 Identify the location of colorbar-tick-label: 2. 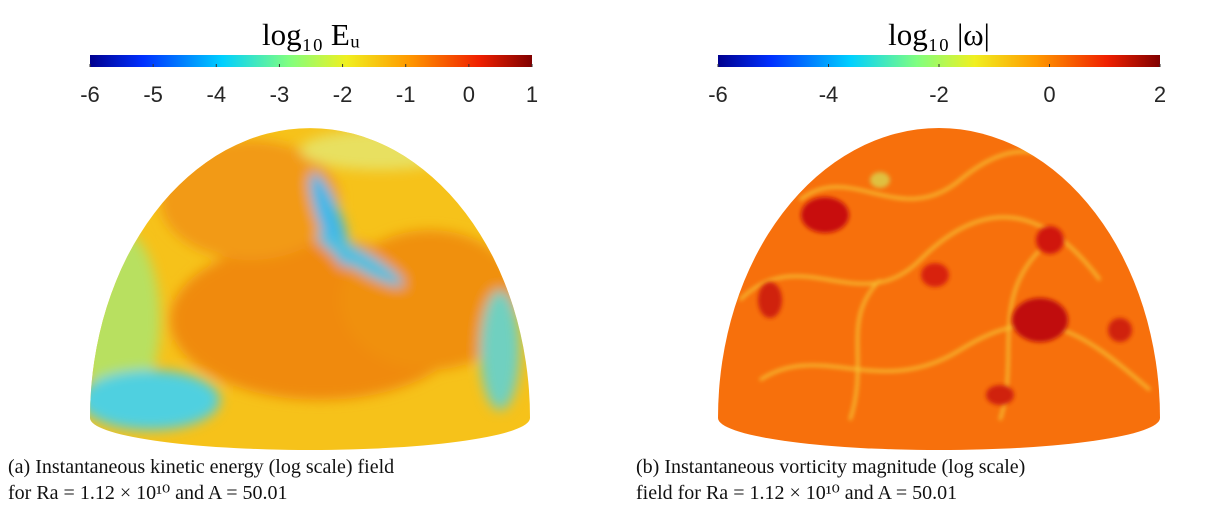
(1160, 94).